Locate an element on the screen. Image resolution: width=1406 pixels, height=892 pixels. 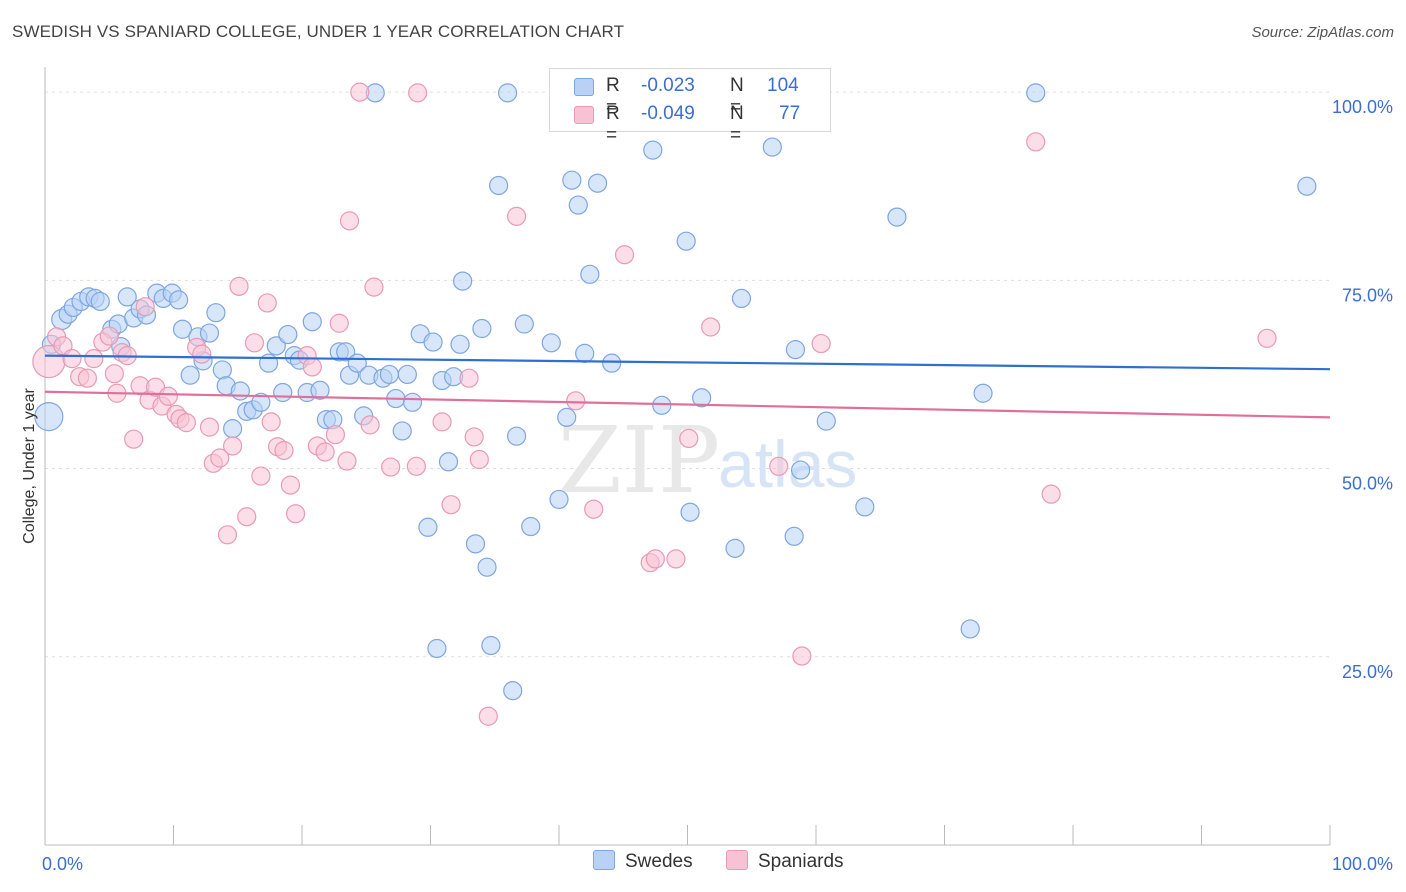
source-label: Source: ZipAtlas.com is located at coordinates (1322, 32).